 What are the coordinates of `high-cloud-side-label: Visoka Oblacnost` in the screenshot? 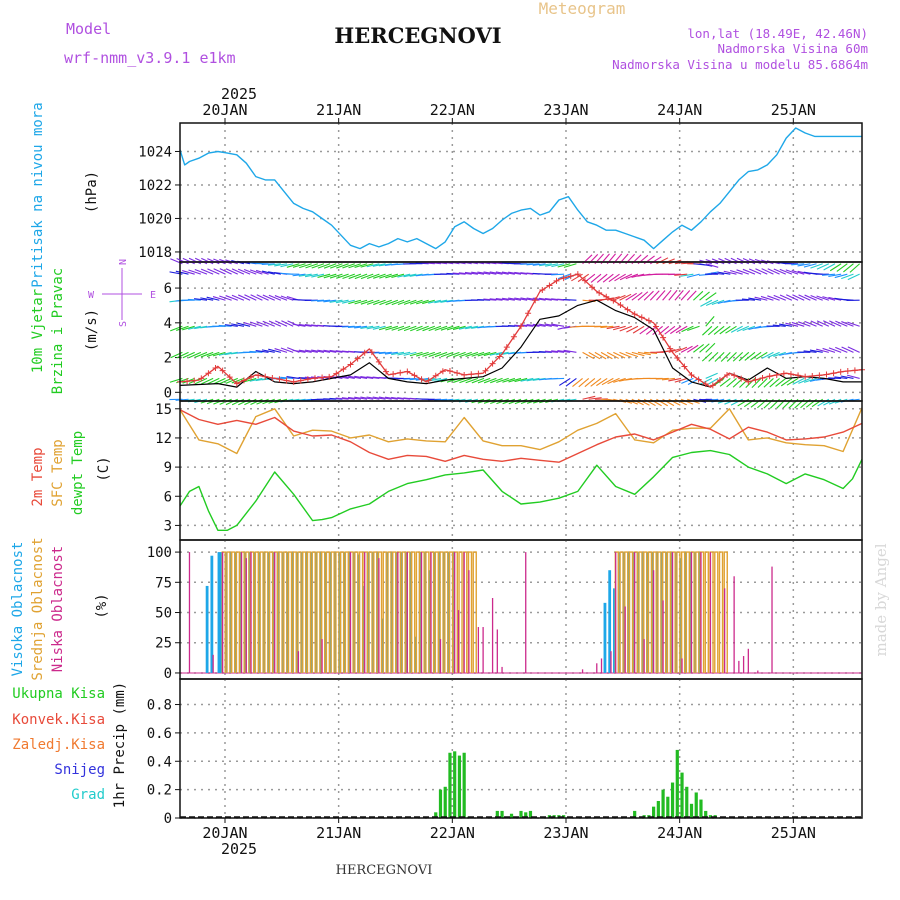 It's located at (18, 609).